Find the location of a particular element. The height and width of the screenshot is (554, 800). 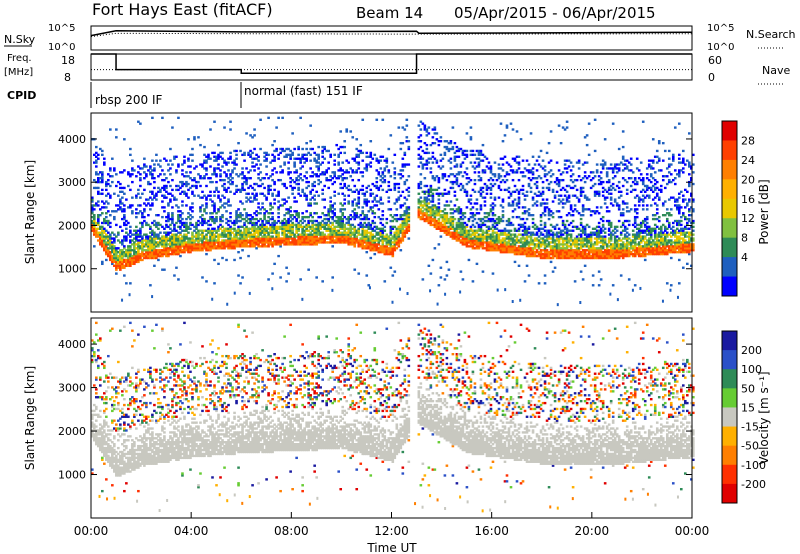

freq-unit-label: [MHz] is located at coordinates (18, 72).